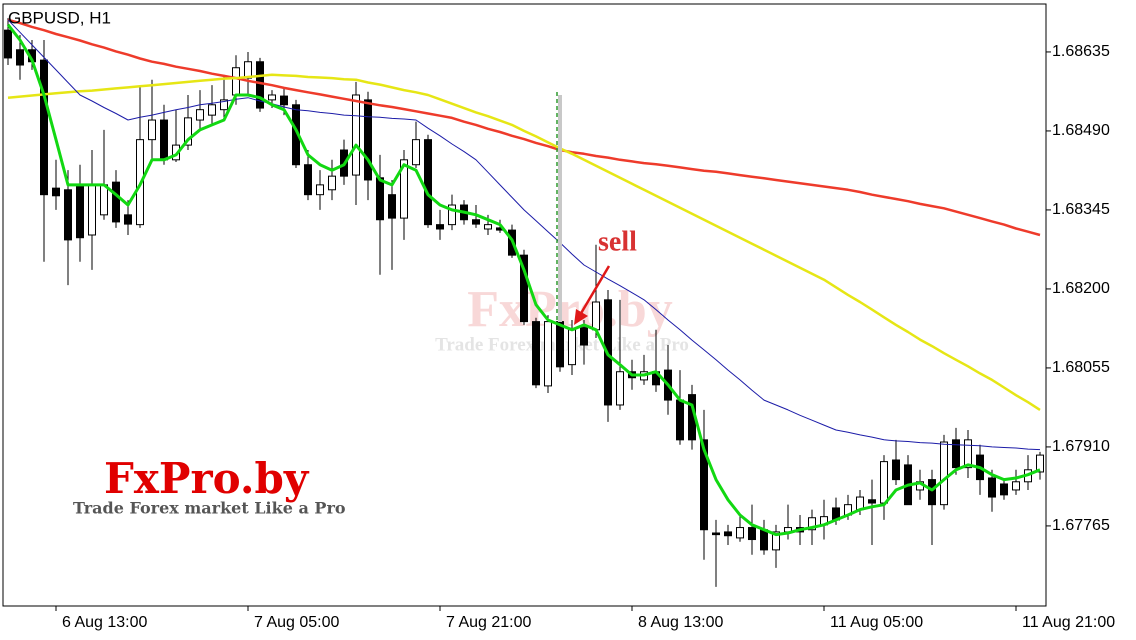 Image resolution: width=1136 pixels, height=640 pixels. I want to click on x-tick-label: 7 Aug 21:00, so click(489, 622).